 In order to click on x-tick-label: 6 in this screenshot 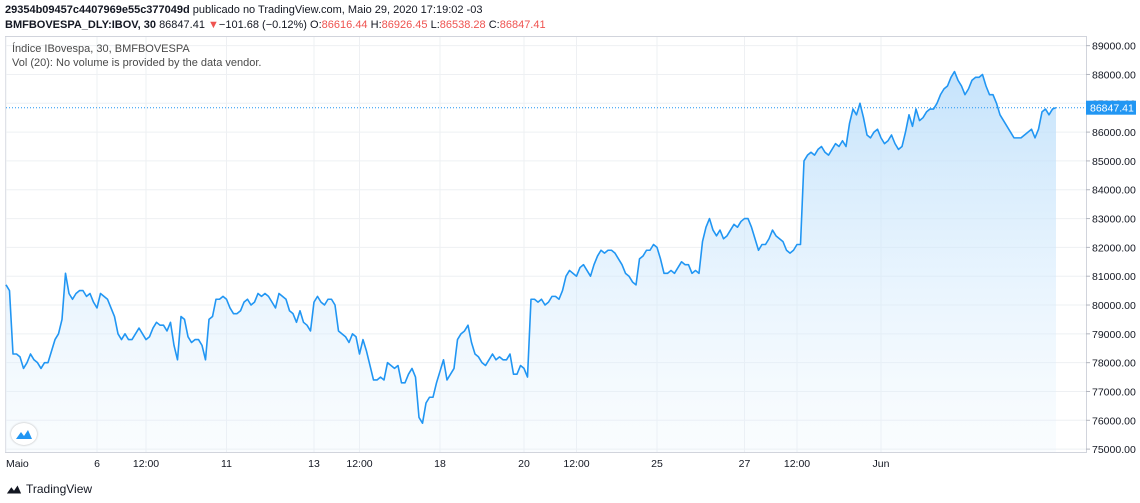, I will do `click(97, 464)`.